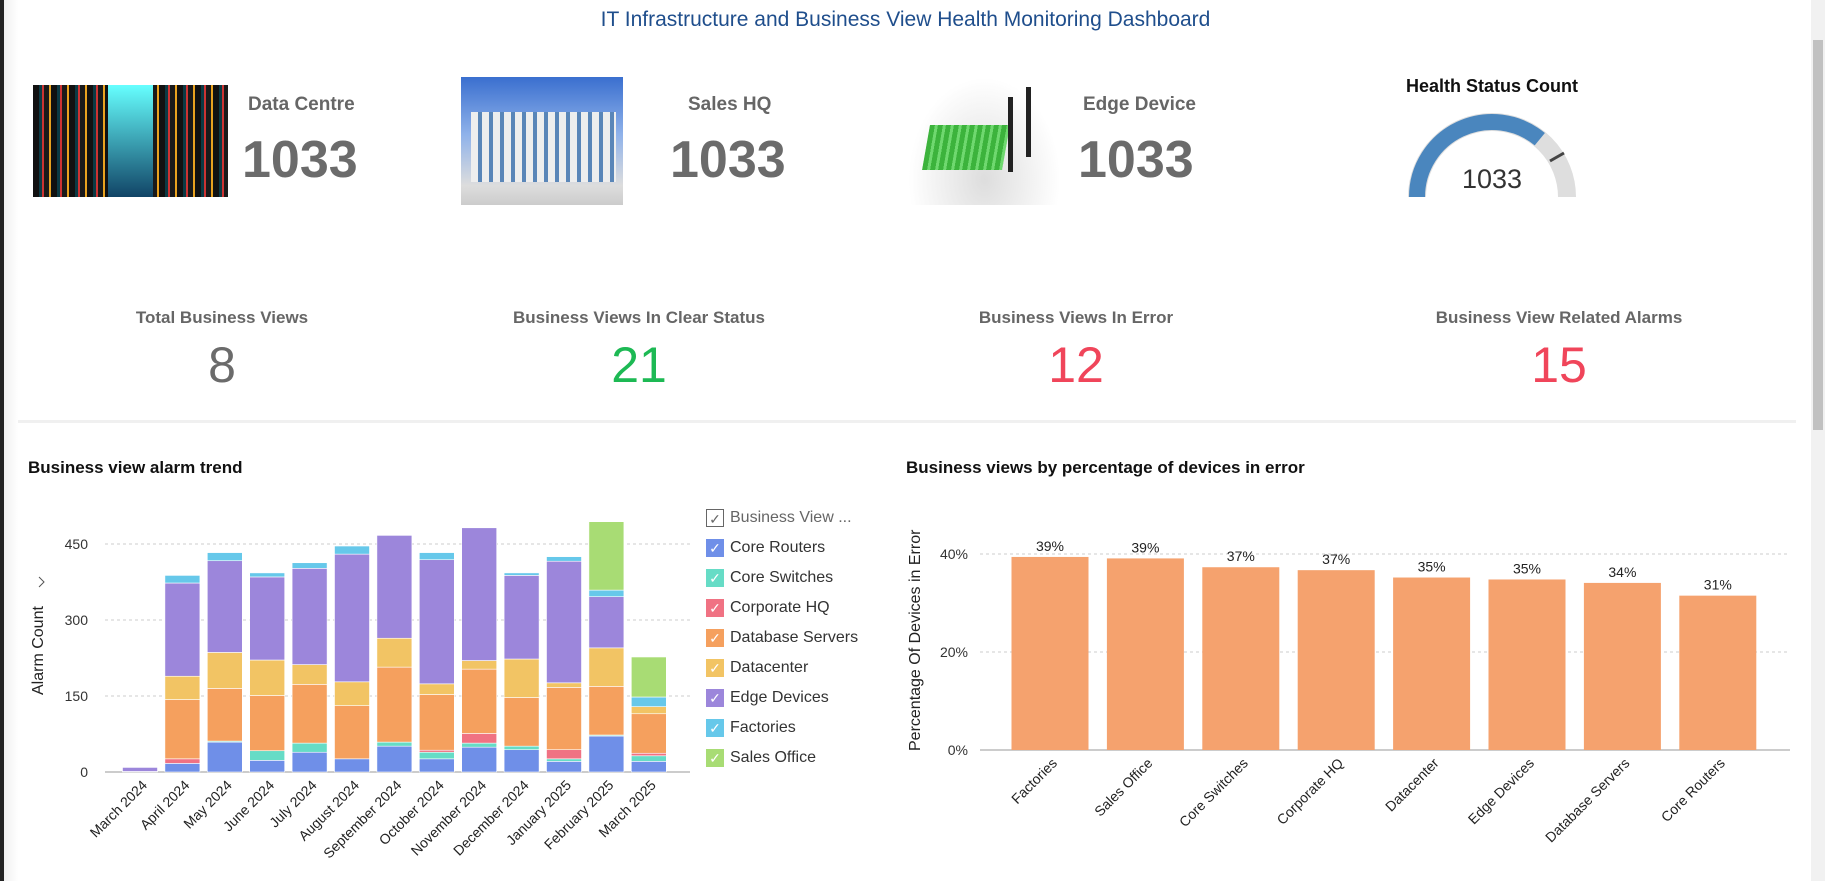 The height and width of the screenshot is (881, 1825). Describe the element at coordinates (1034, 781) in the screenshot. I see `x-tick-label: Factories` at that location.